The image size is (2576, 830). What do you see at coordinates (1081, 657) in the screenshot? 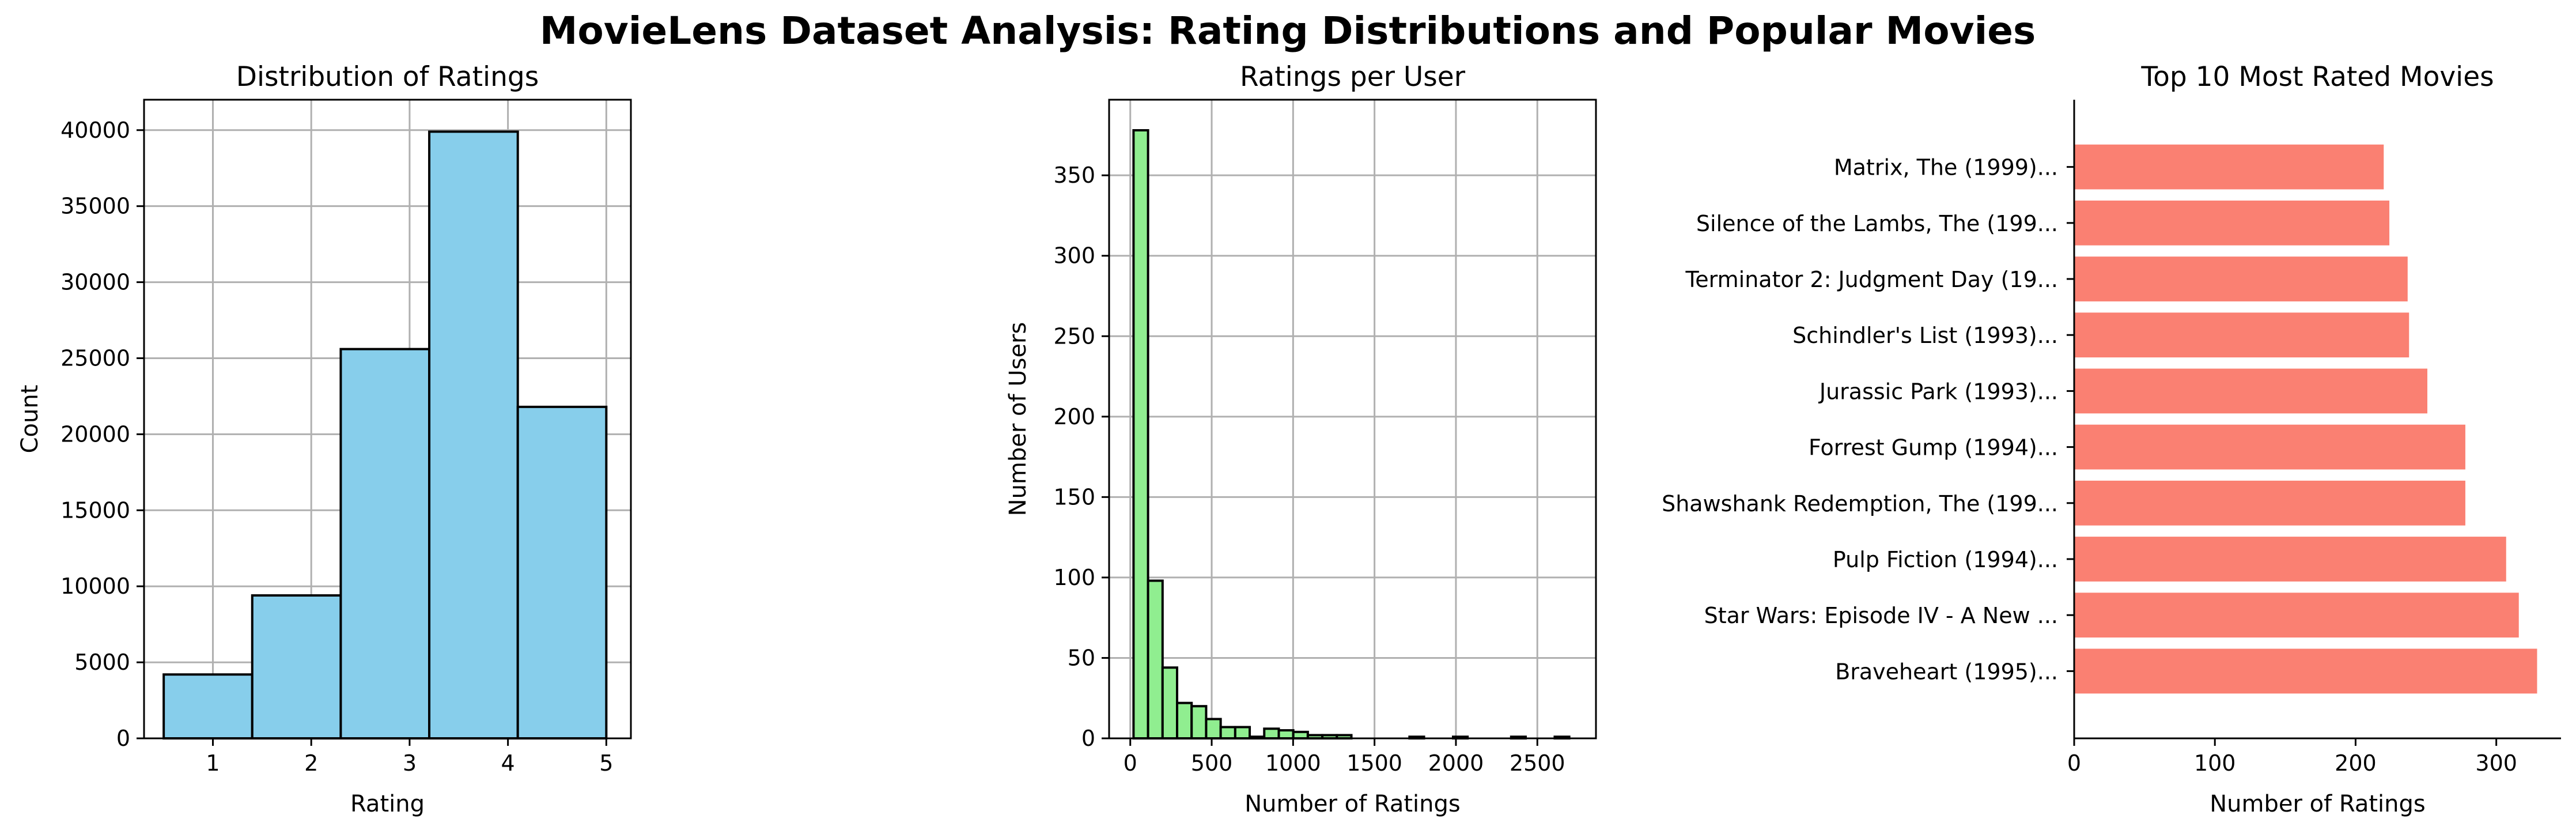
I see `y-tick-label: 50` at bounding box center [1081, 657].